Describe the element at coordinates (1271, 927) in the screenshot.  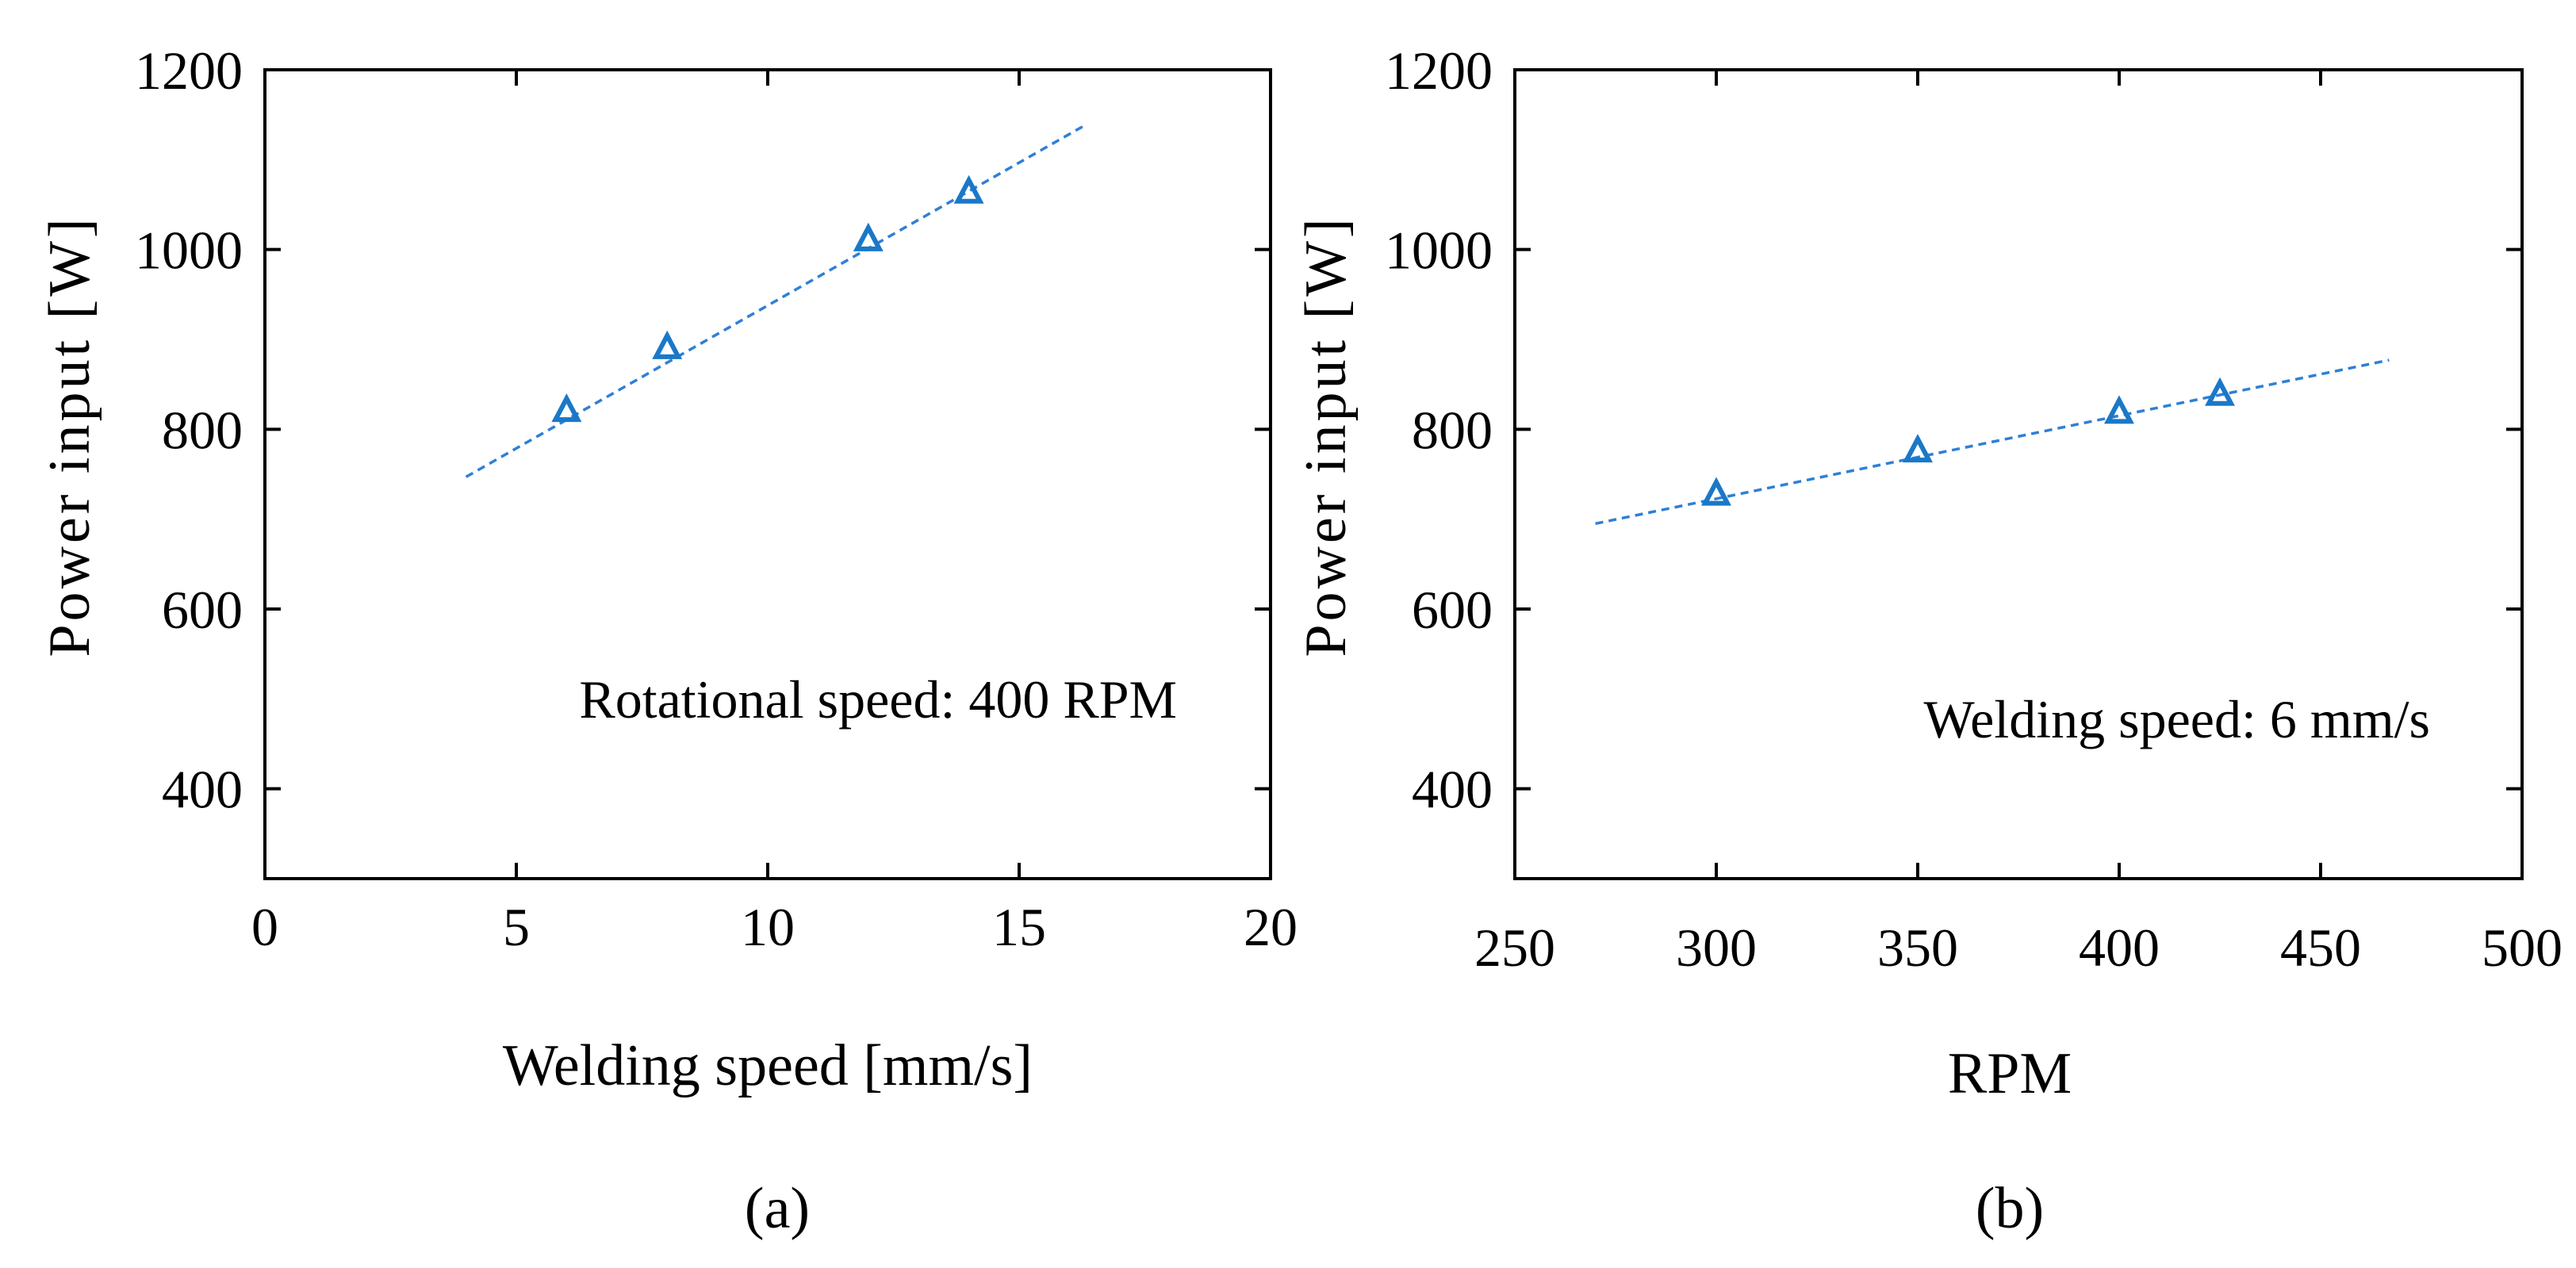
I see `x-tick-label: 20` at that location.